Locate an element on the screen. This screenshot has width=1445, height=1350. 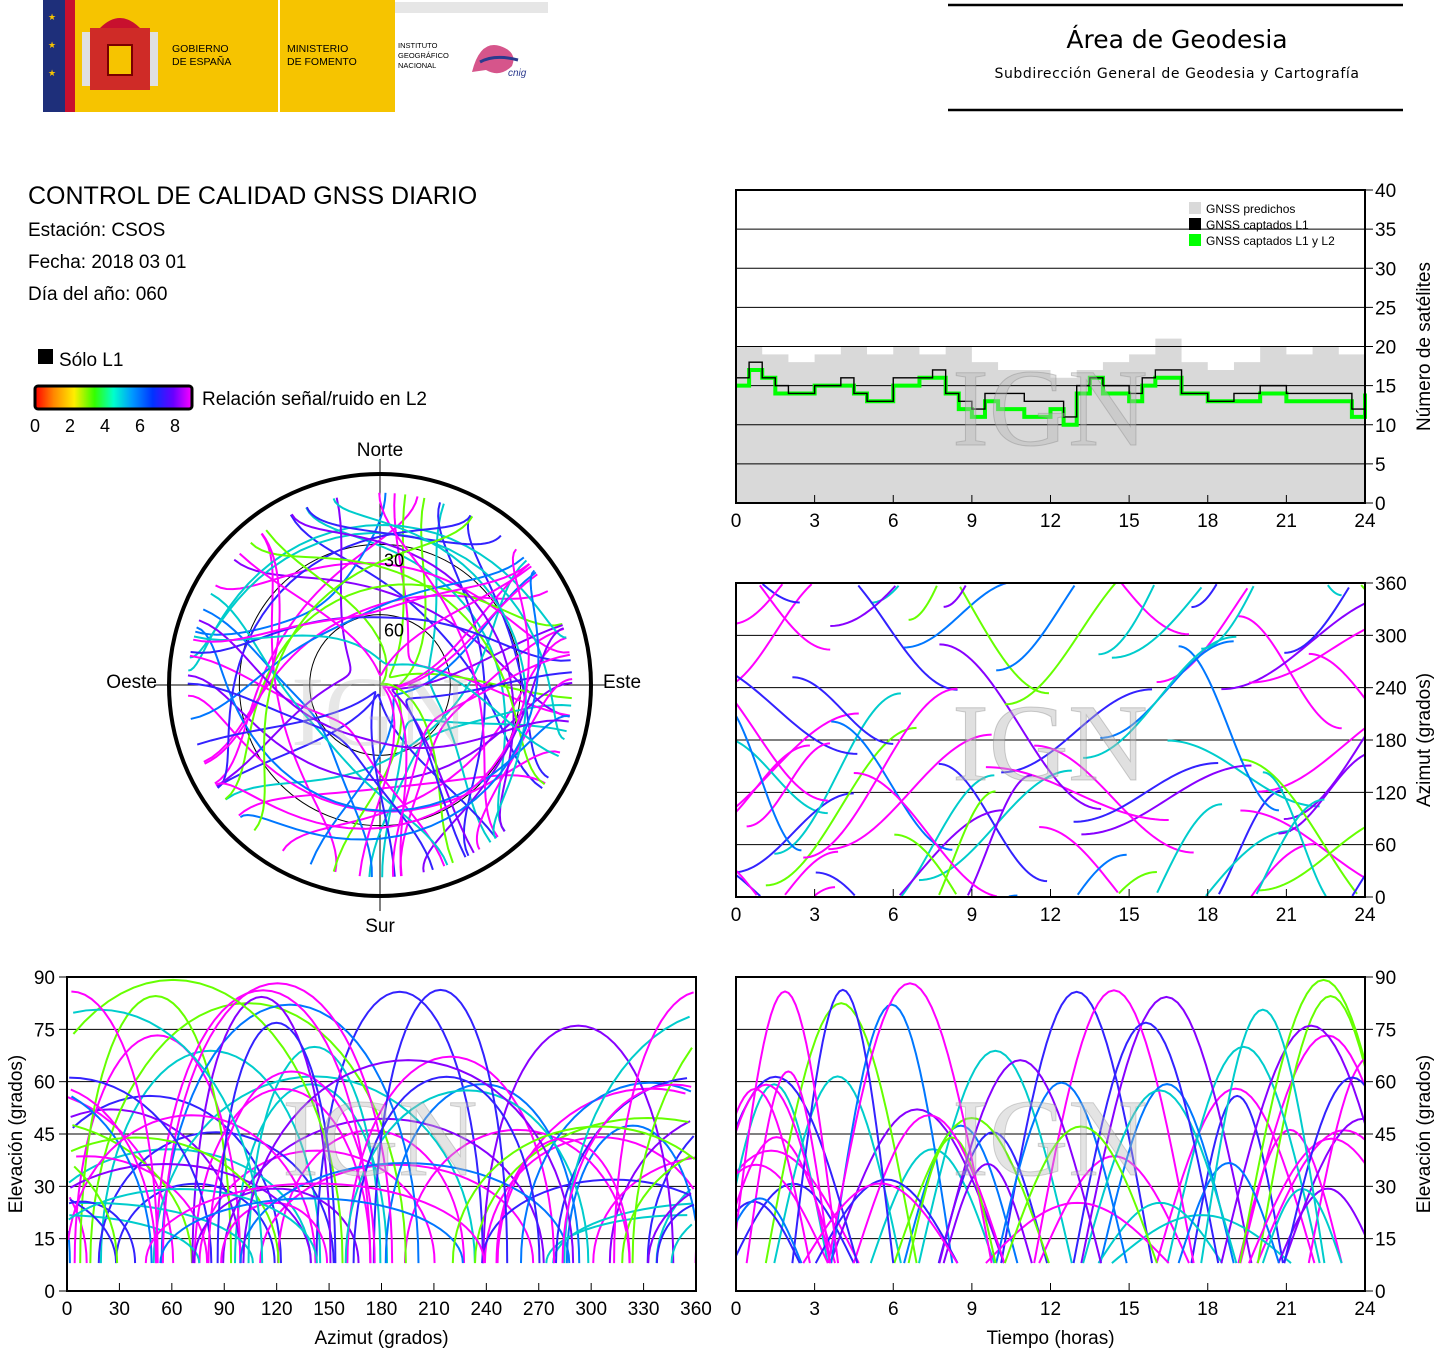
y-tick-label: 300 is located at coordinates (1391, 636).